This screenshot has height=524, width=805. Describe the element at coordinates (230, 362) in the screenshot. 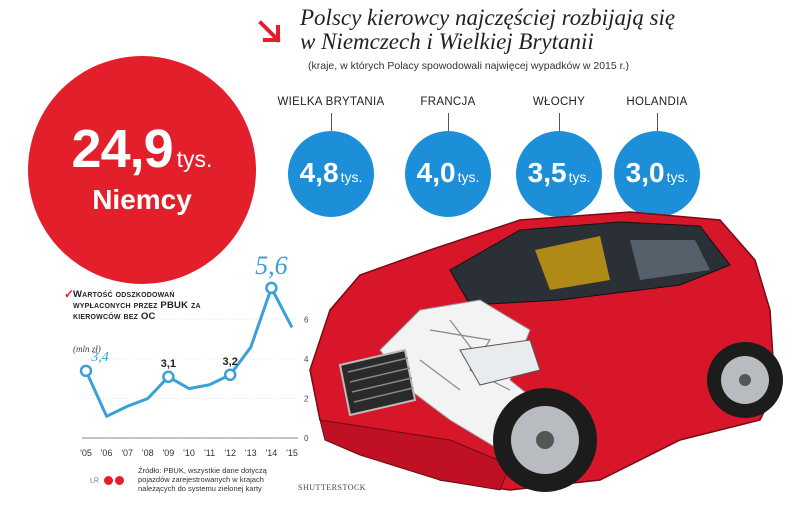

I see `data-label: 3,2` at that location.